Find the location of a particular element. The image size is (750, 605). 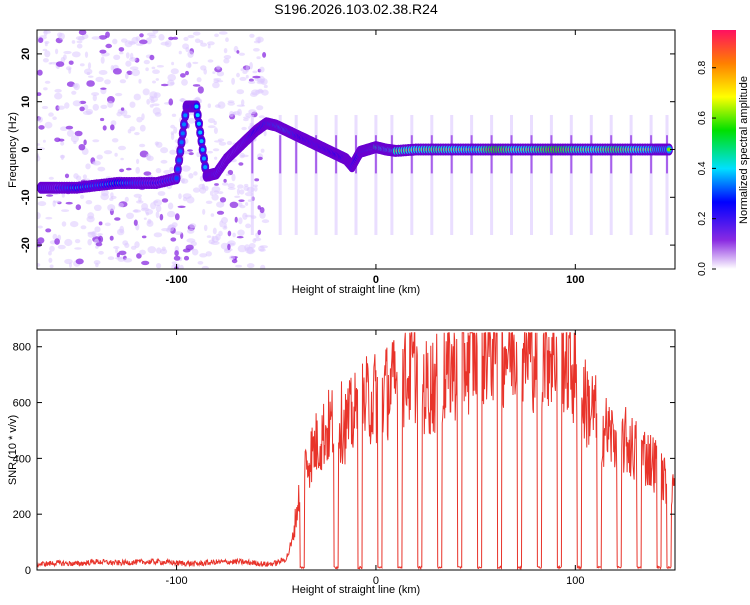

snr-xtick-label: 100 is located at coordinates (575, 581).